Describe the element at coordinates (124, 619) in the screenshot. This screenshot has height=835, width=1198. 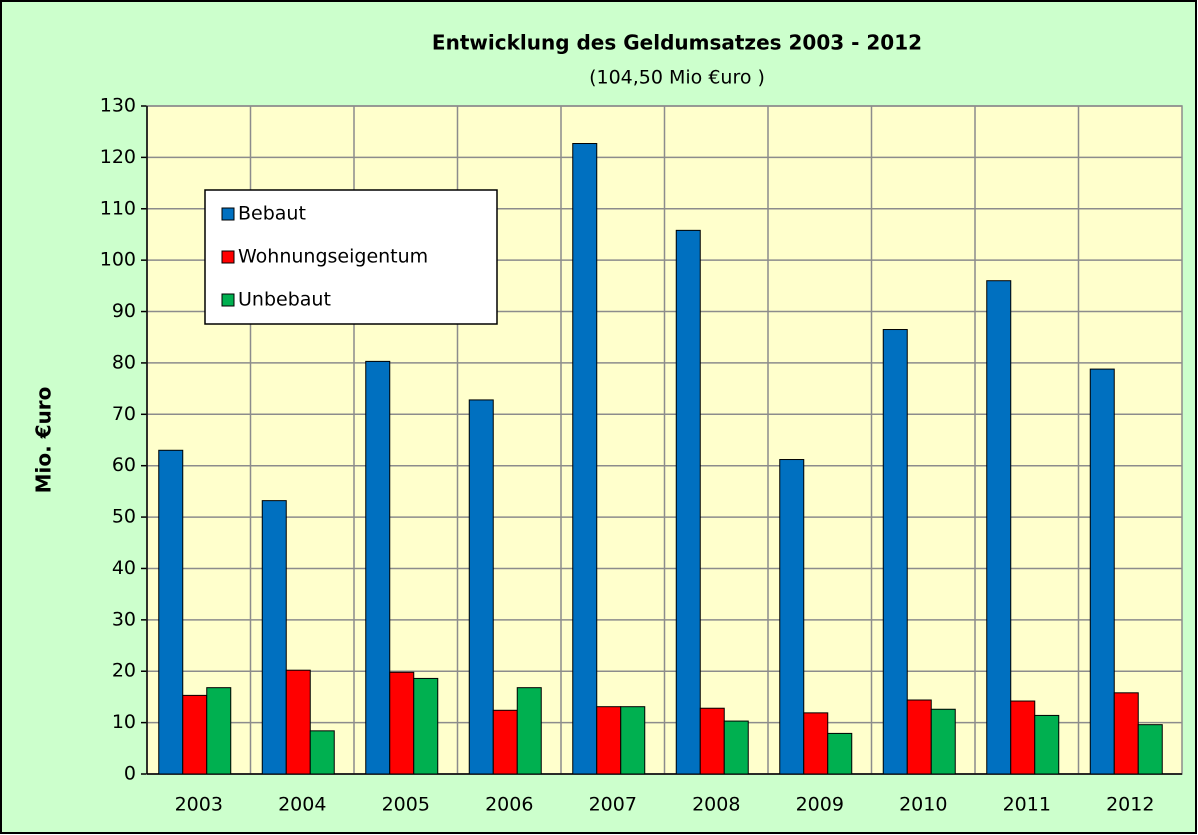
I see `y-tick-label: 30` at that location.